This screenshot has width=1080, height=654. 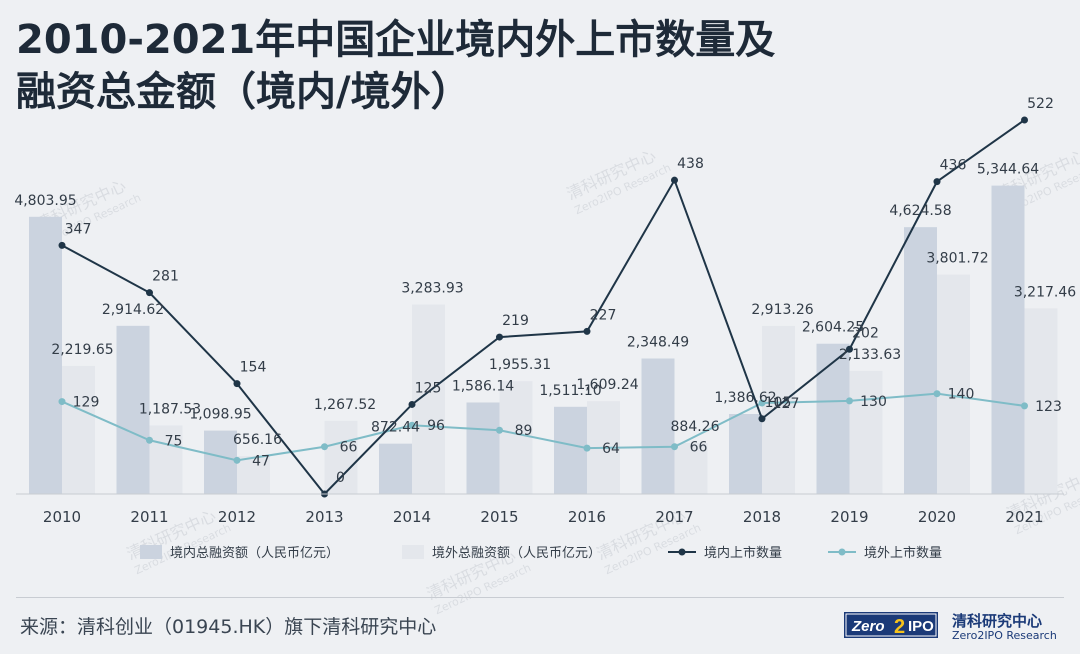 What do you see at coordinates (243, 92) in the screenshot?
I see `chart-title-line2: 融资总金额（境内/境外）` at bounding box center [243, 92].